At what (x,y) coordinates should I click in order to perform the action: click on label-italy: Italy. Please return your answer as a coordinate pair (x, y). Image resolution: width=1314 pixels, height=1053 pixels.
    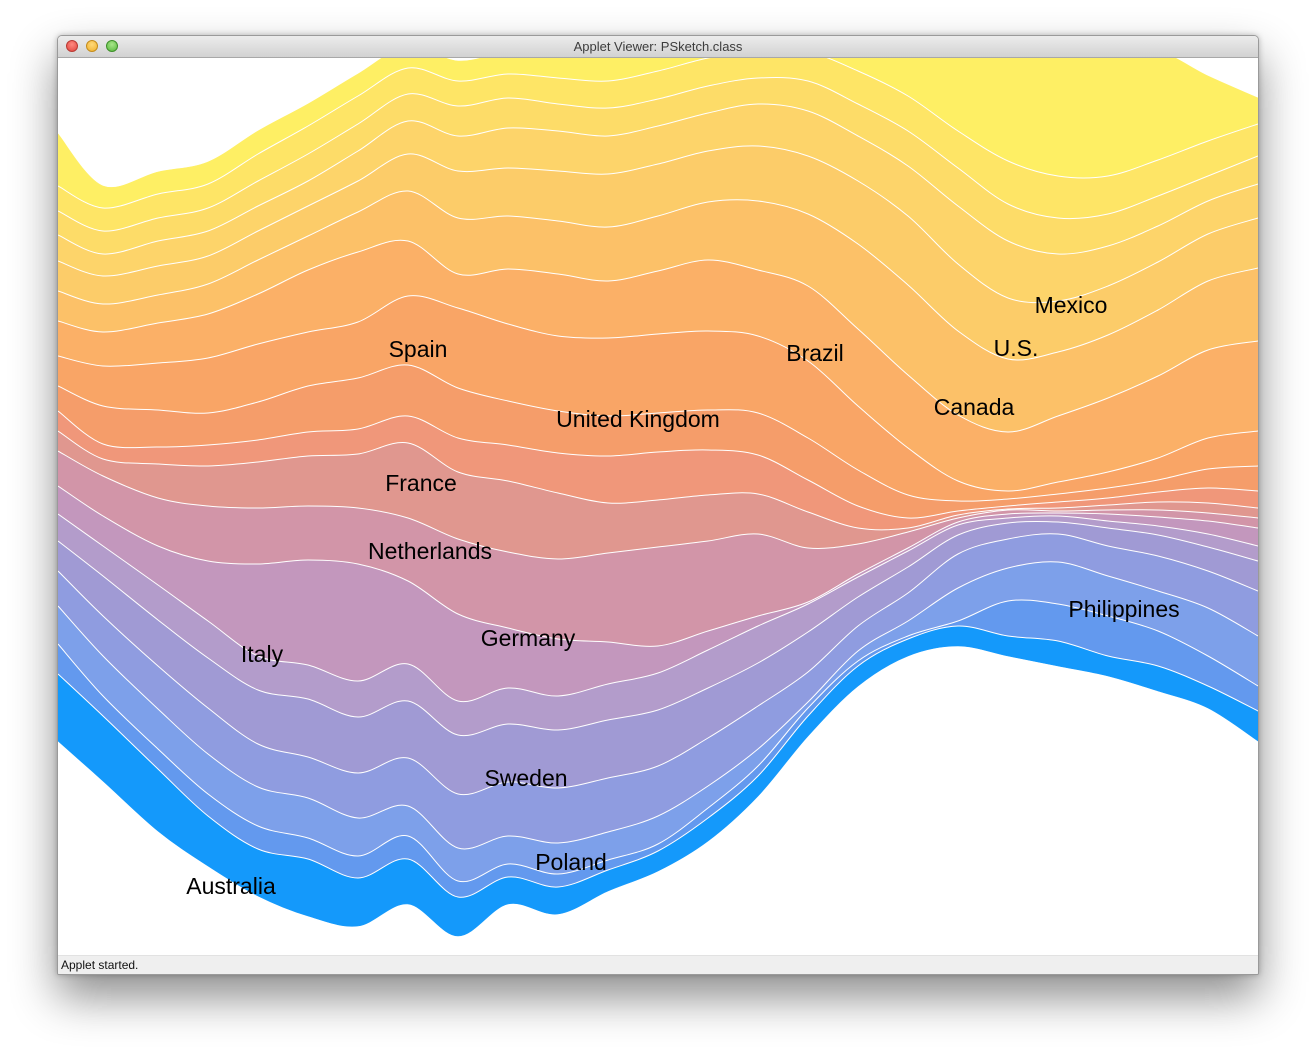
    Looking at the image, I should click on (262, 654).